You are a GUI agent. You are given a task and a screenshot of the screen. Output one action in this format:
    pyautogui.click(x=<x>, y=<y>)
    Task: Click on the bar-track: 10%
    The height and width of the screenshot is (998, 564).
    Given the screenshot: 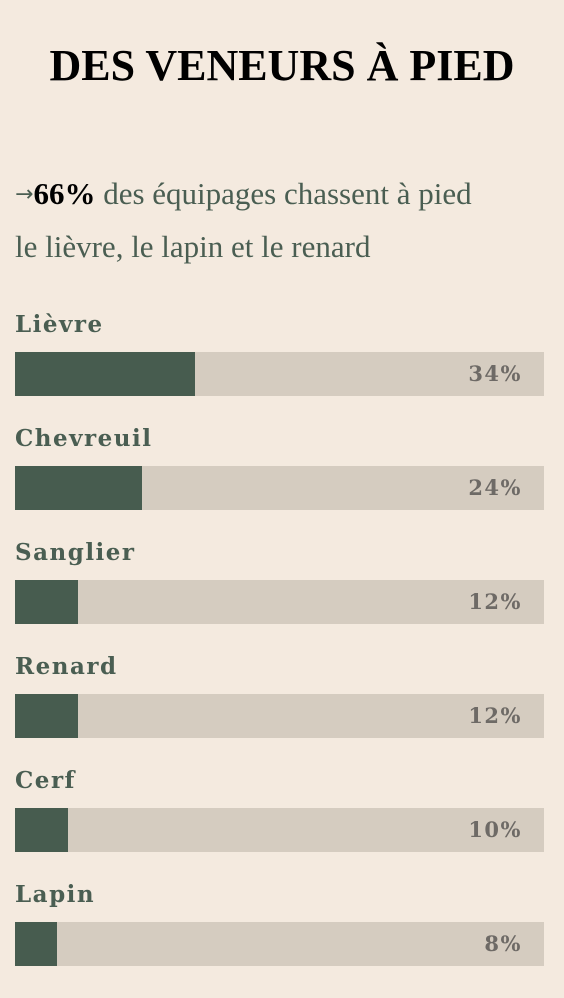 What is the action you would take?
    pyautogui.click(x=279, y=830)
    